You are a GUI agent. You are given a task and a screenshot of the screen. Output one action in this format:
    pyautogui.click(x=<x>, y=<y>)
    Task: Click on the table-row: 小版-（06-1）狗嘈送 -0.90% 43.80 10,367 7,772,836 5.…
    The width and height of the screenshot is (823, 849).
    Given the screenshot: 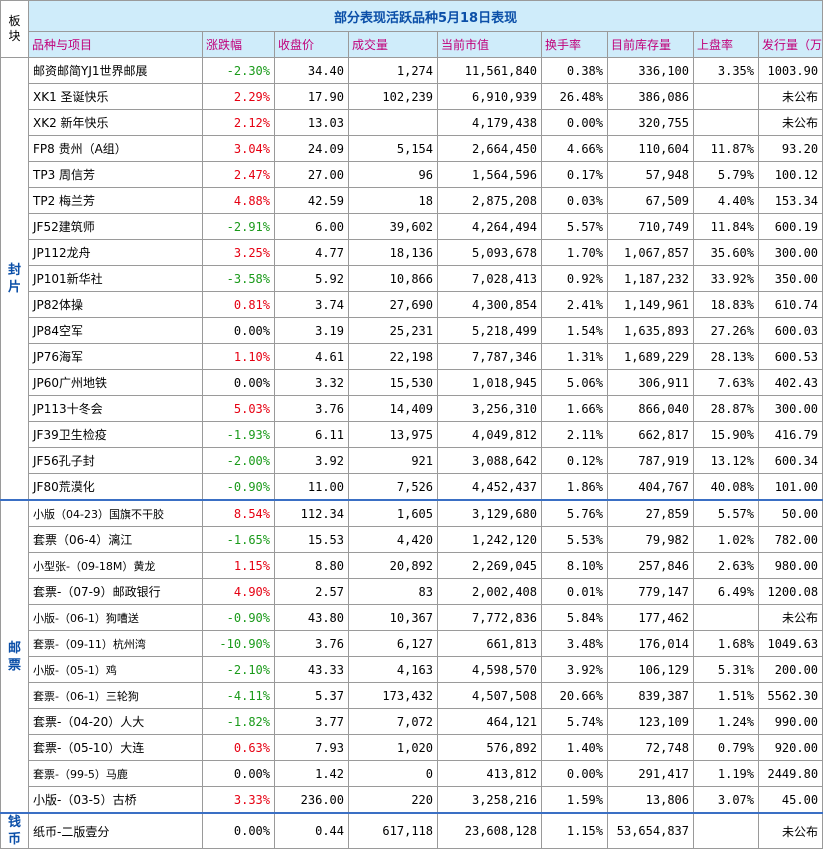 What is the action you would take?
    pyautogui.click(x=412, y=617)
    